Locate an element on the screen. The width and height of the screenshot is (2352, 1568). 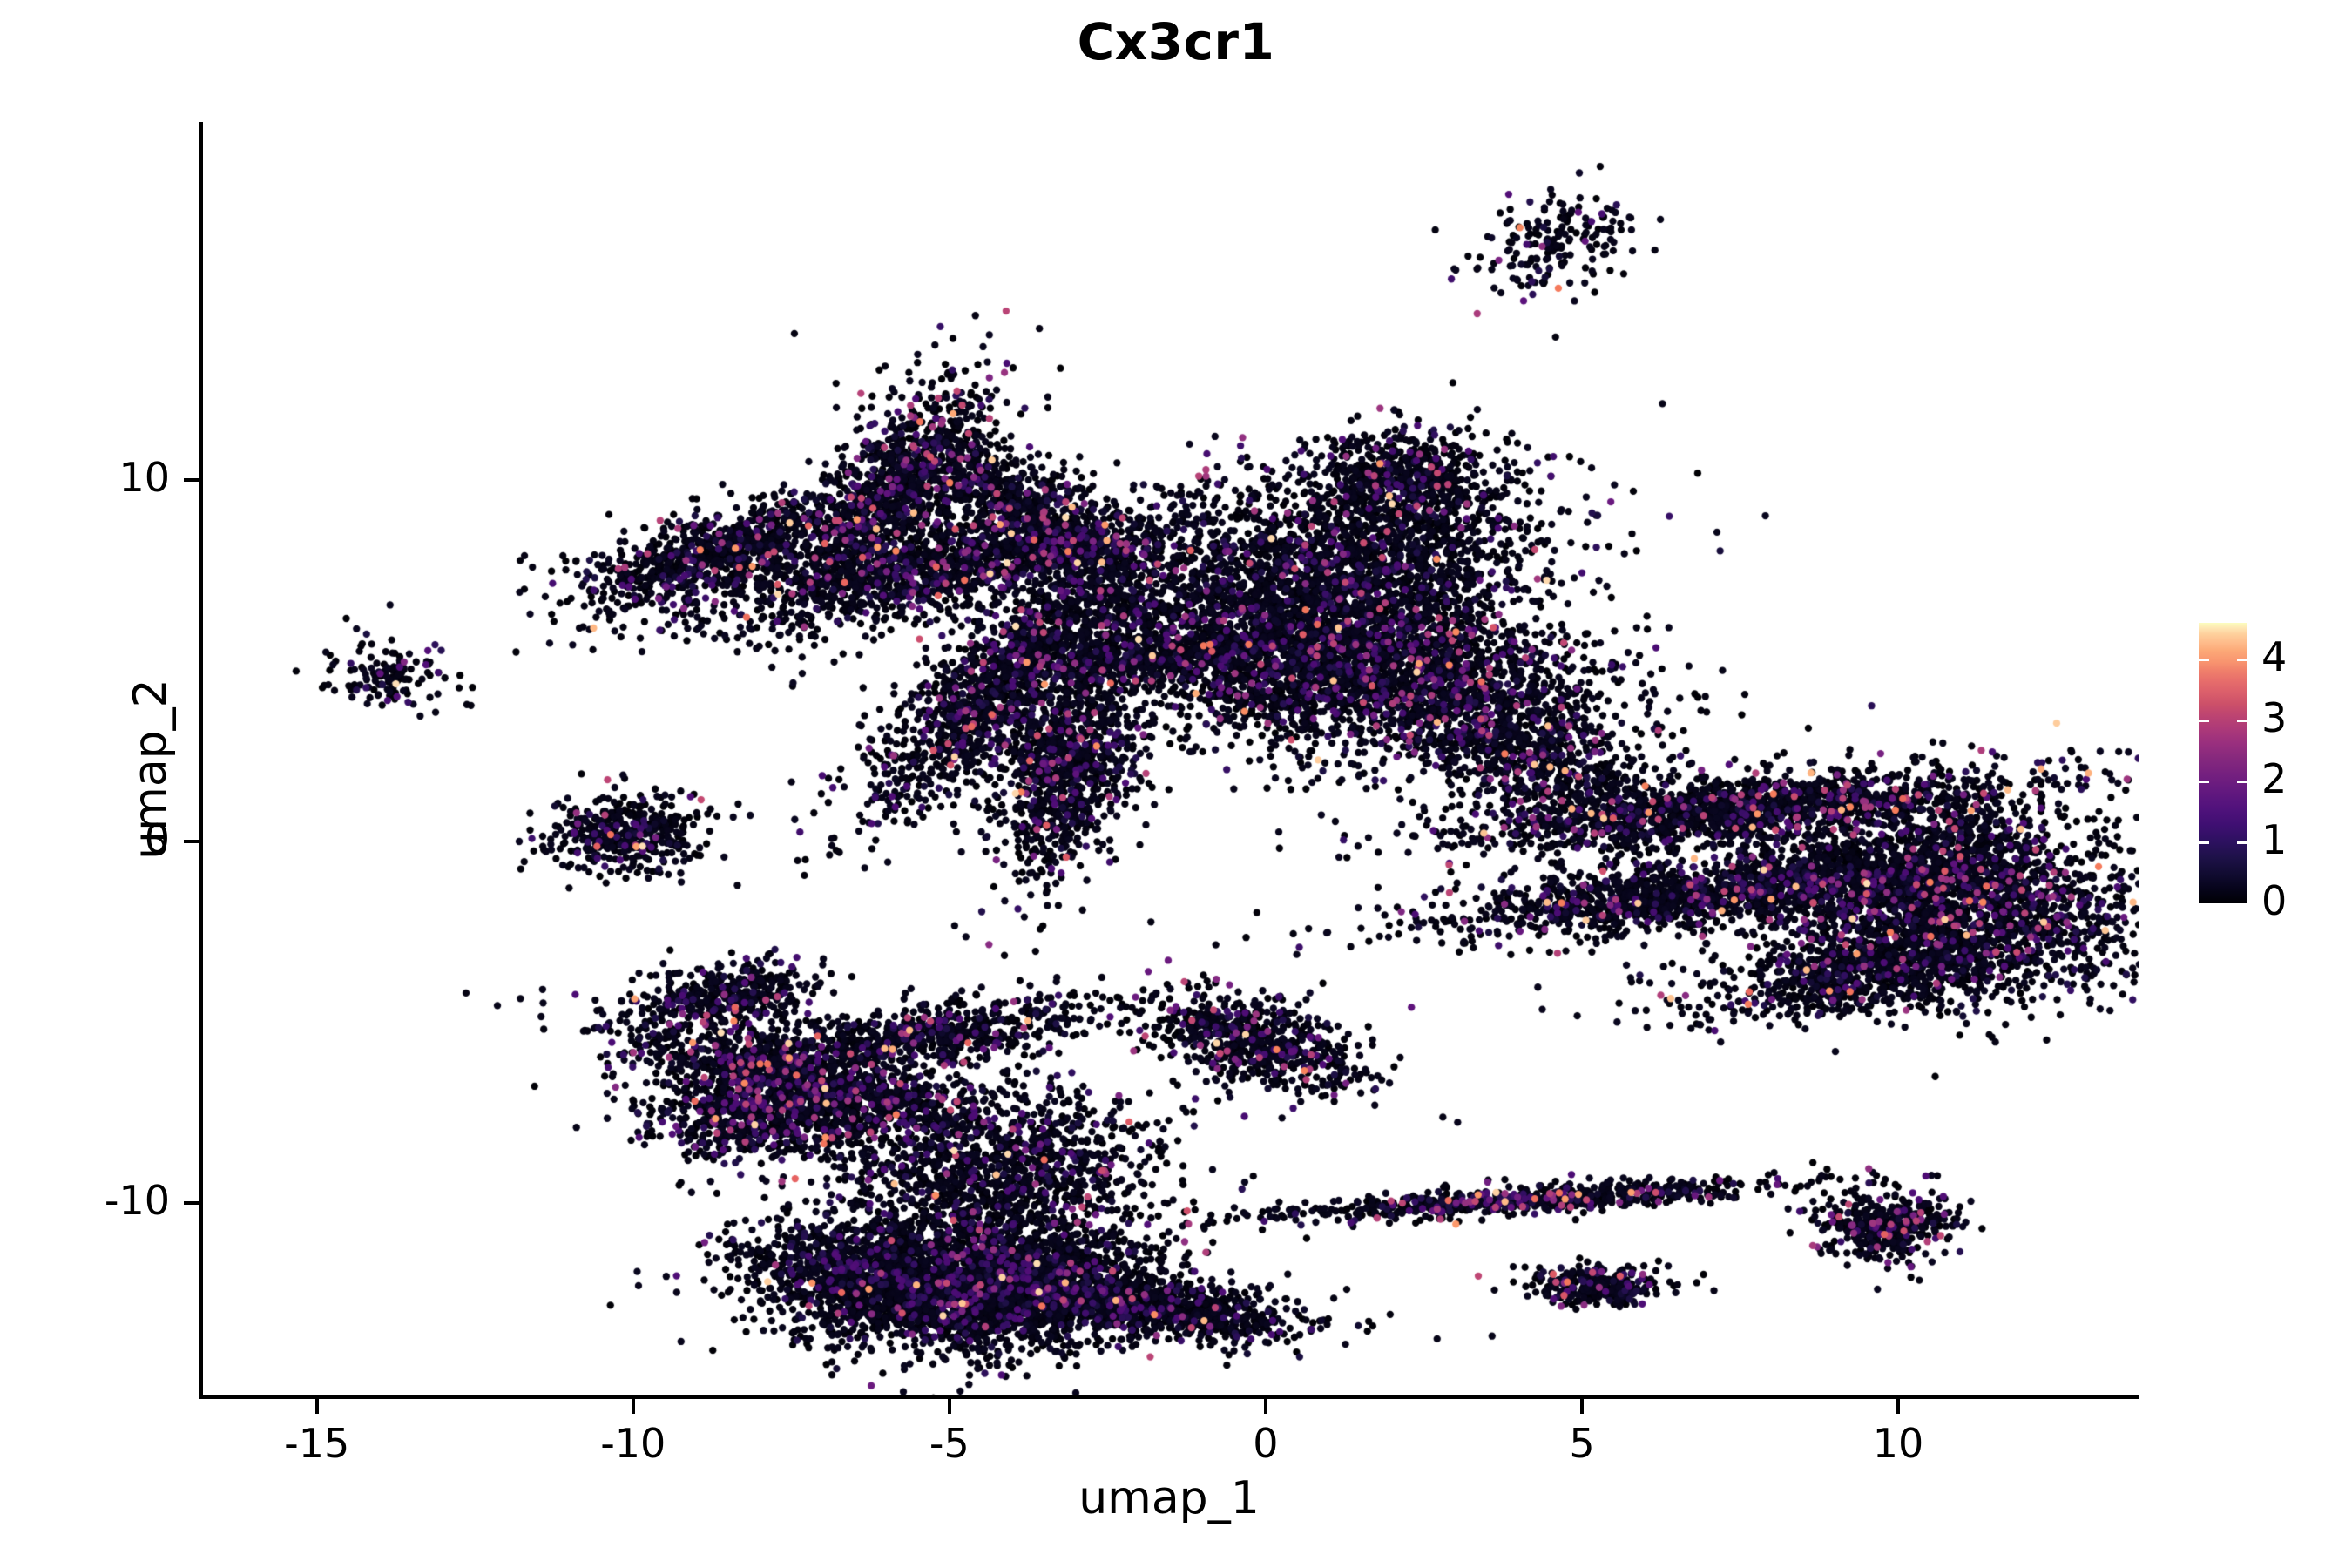
x-axis-spine is located at coordinates (1169, 1397).